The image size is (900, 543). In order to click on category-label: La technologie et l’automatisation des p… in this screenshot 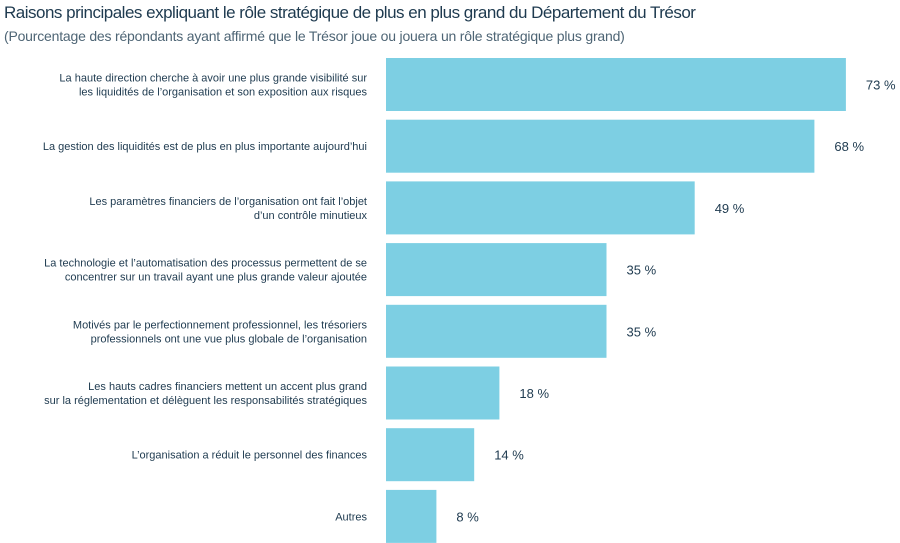, I will do `click(205, 264)`.